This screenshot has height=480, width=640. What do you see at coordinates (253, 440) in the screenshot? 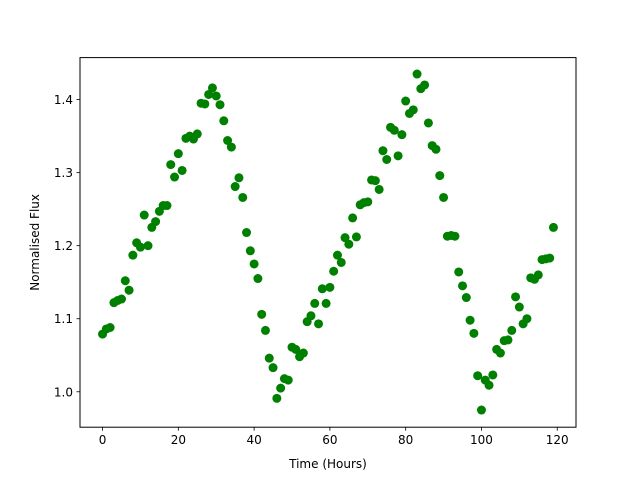
I see `x-tick-label: 40` at bounding box center [253, 440].